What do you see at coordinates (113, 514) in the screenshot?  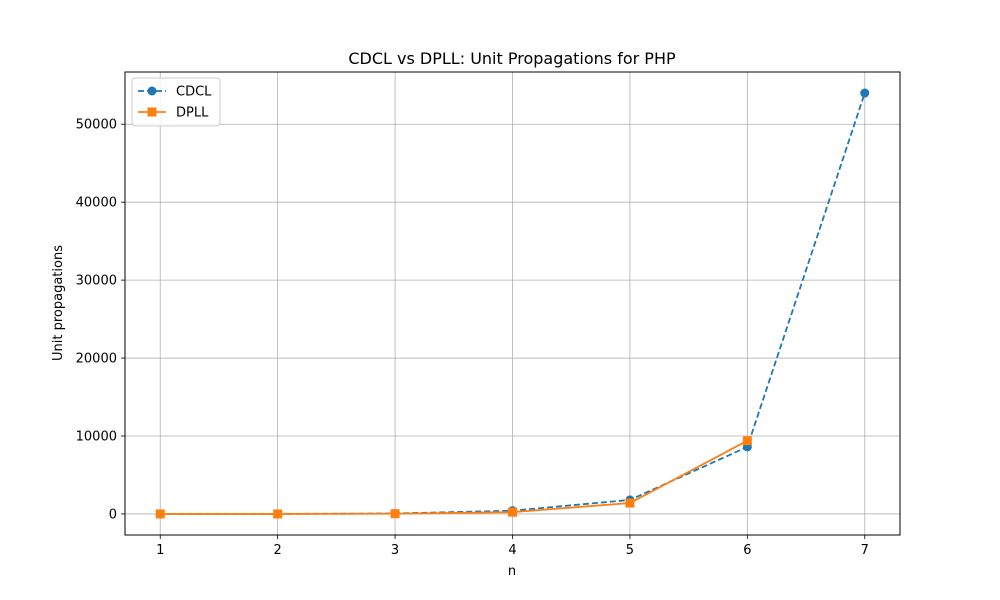 I see `y-tick-label: 0` at bounding box center [113, 514].